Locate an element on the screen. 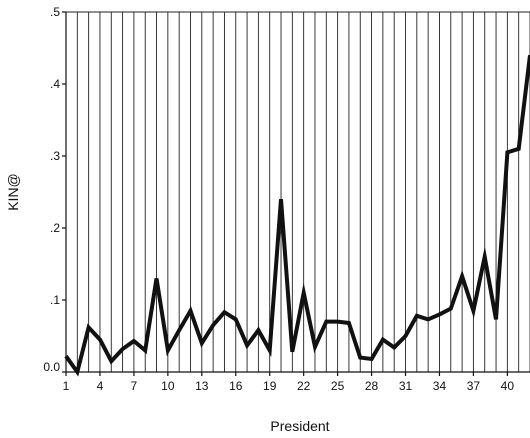  x-tick-label: 16 is located at coordinates (236, 386).